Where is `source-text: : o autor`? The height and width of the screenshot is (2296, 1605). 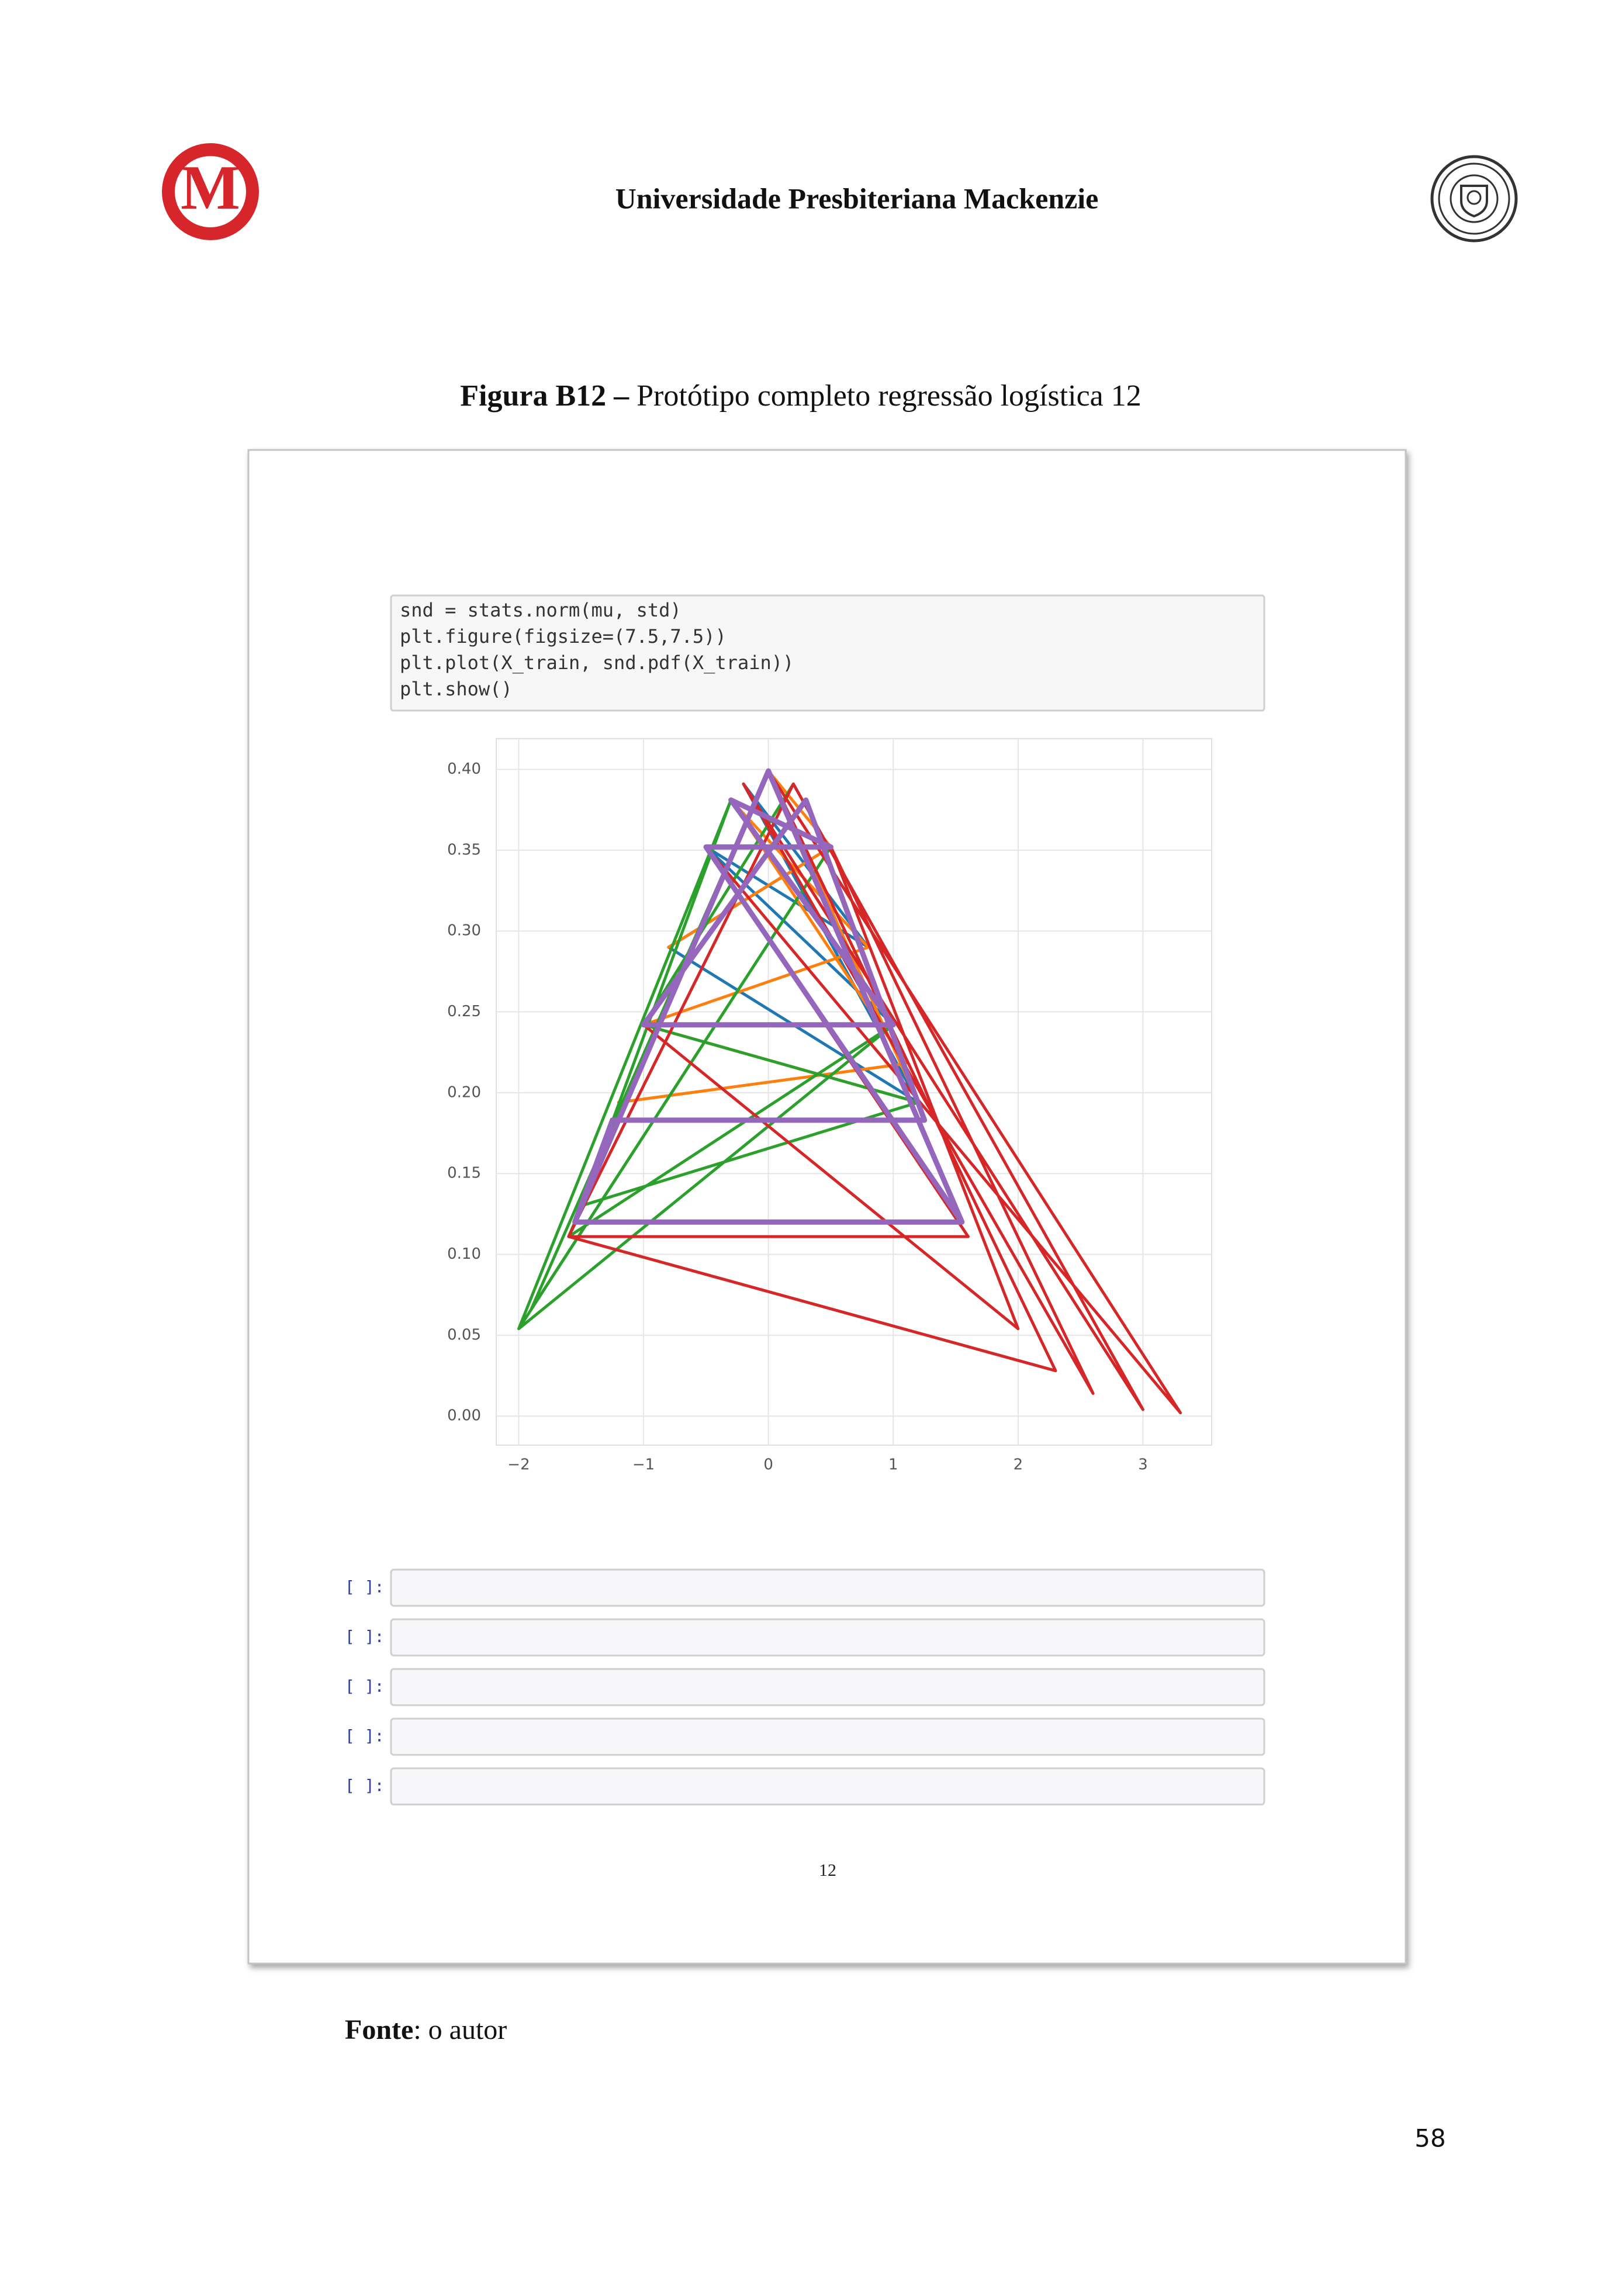
source-text: : o autor is located at coordinates (460, 2030).